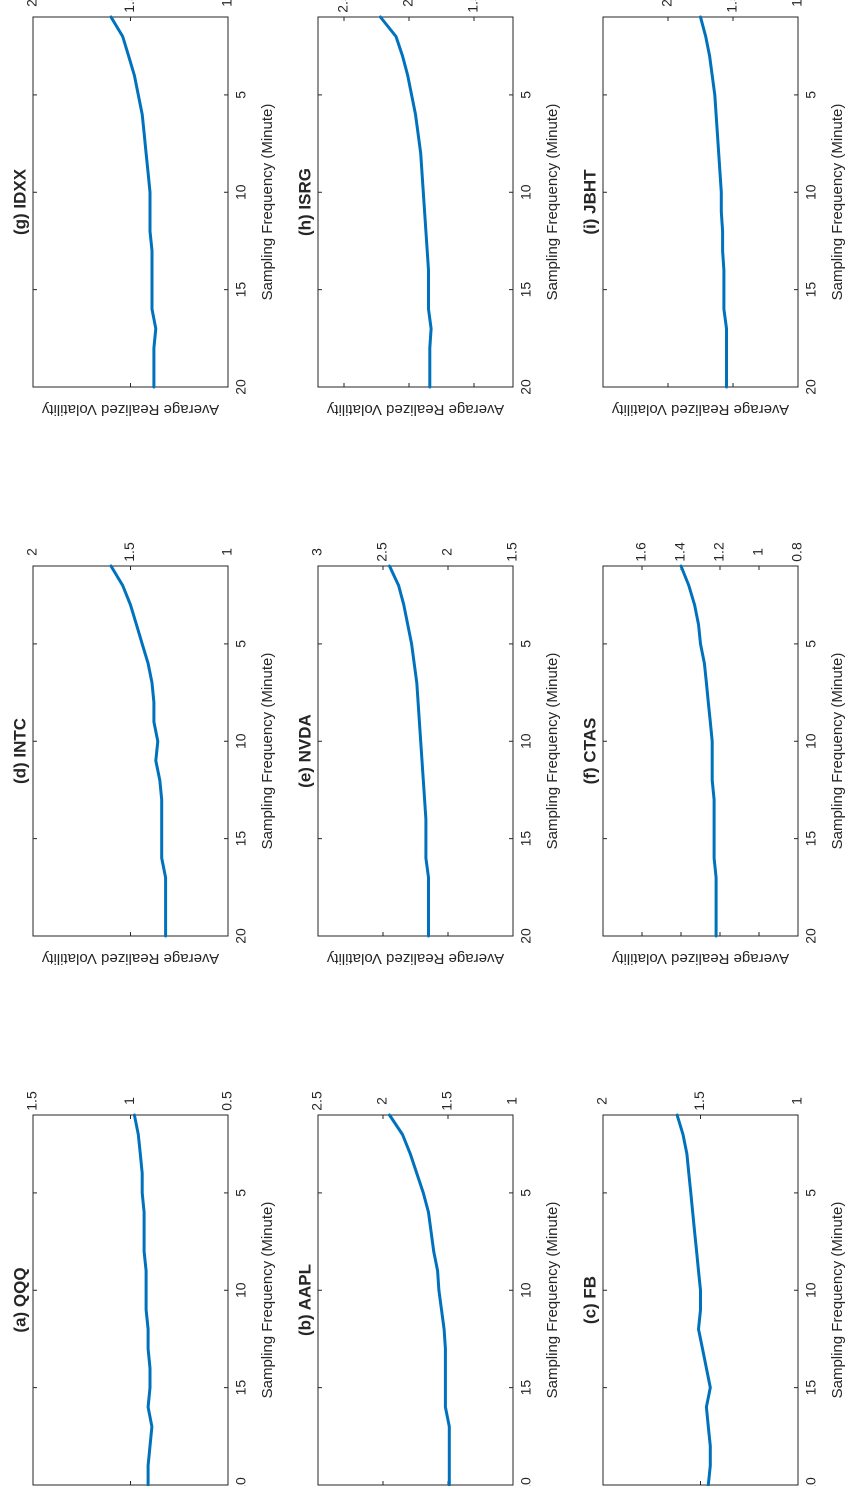  What do you see at coordinates (304, 751) in the screenshot?
I see `panel-title: (e) NVDA` at bounding box center [304, 751].